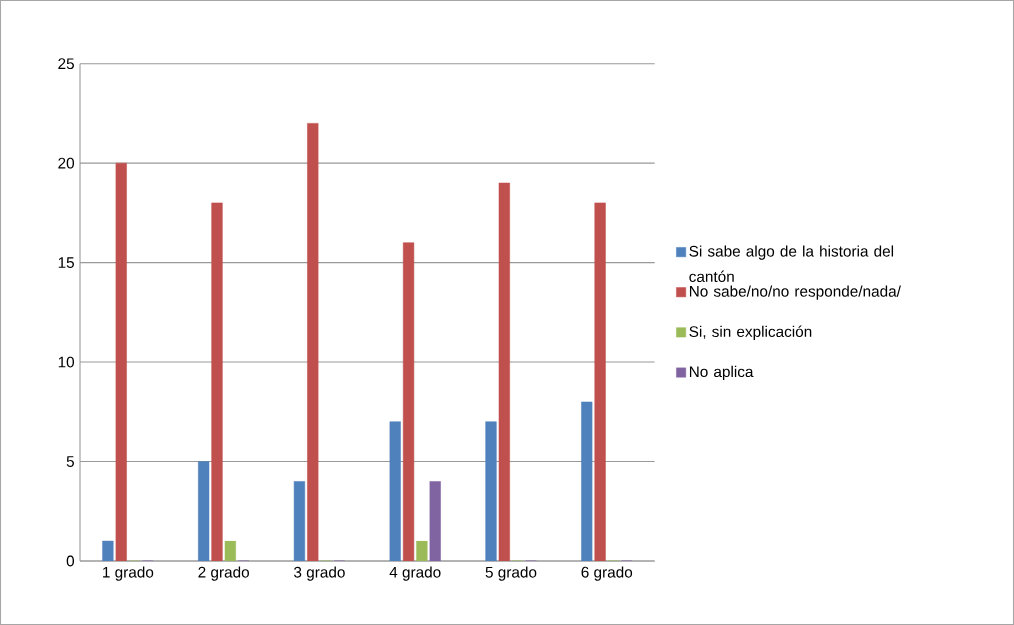 The image size is (1014, 625). What do you see at coordinates (66, 262) in the screenshot?
I see `y-tick-label: 15` at bounding box center [66, 262].